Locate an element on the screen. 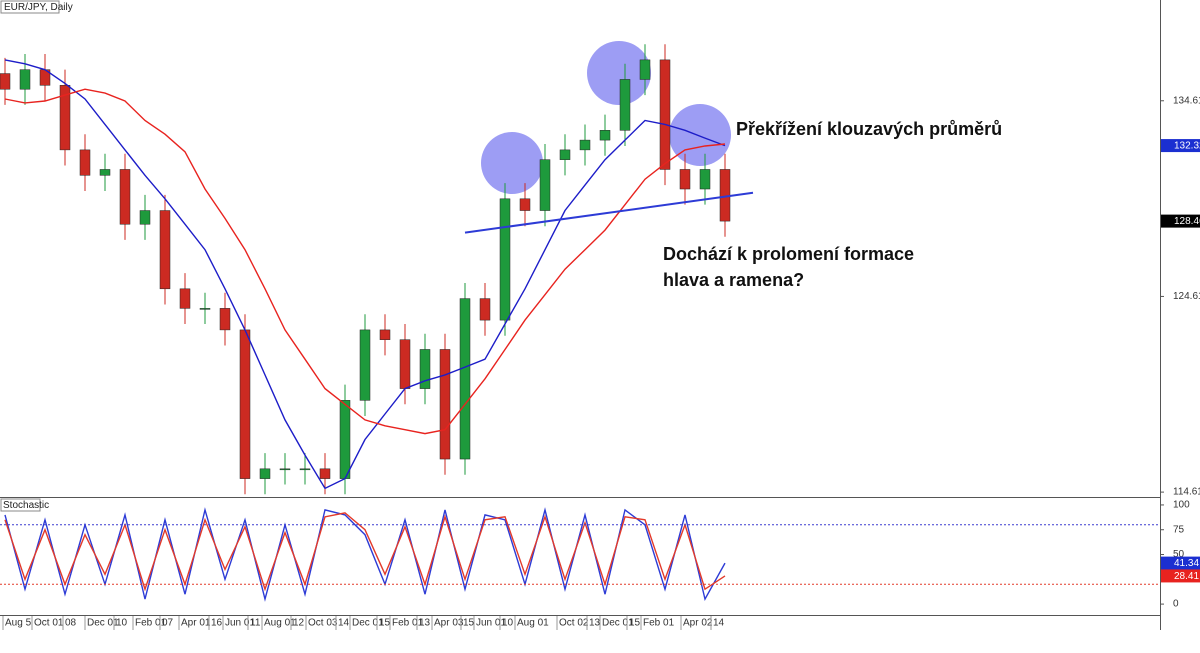 Image resolution: width=1200 pixels, height=653 pixels. x-tick-label: Apr 01 is located at coordinates (196, 623).